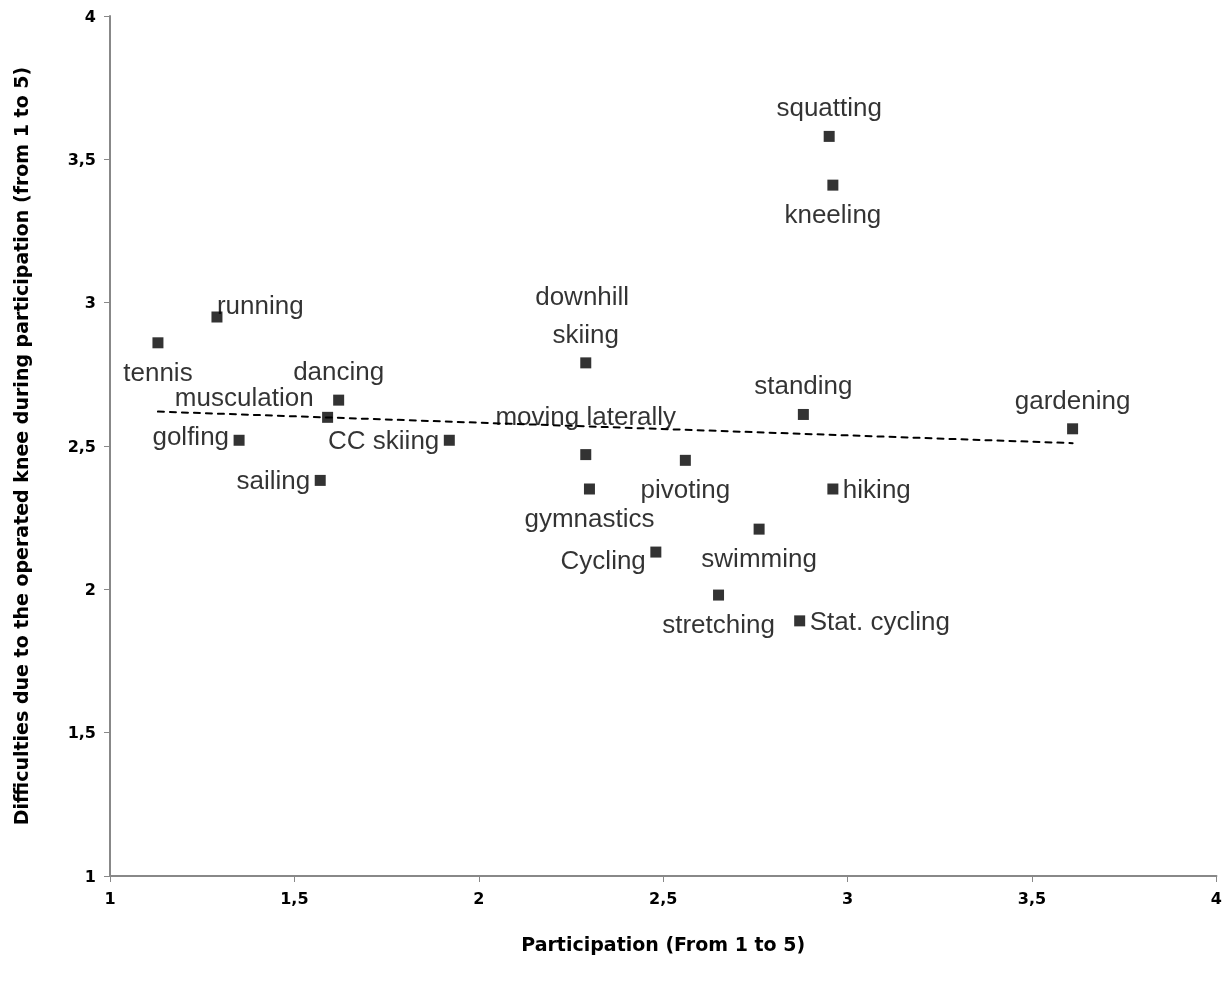 The height and width of the screenshot is (982, 1225). I want to click on y-tick-label: 2,5, so click(81, 446).